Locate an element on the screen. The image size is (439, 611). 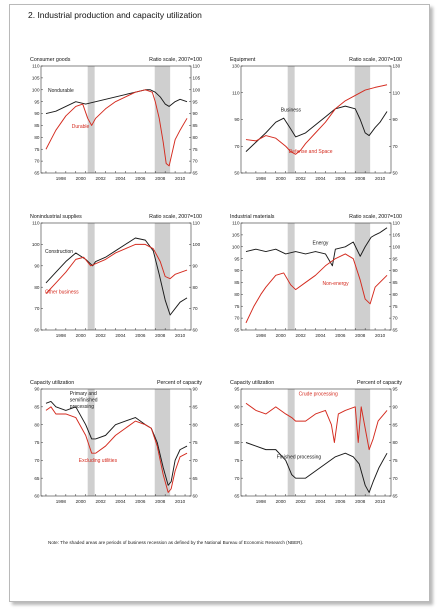
series-label: processing is located at coordinates (82, 407).